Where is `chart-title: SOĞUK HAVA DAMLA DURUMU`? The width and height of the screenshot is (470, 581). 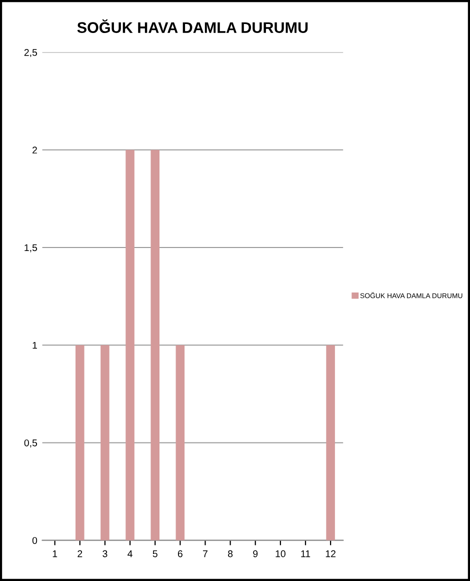 chart-title: SOĞUK HAVA DAMLA DURUMU is located at coordinates (192, 26).